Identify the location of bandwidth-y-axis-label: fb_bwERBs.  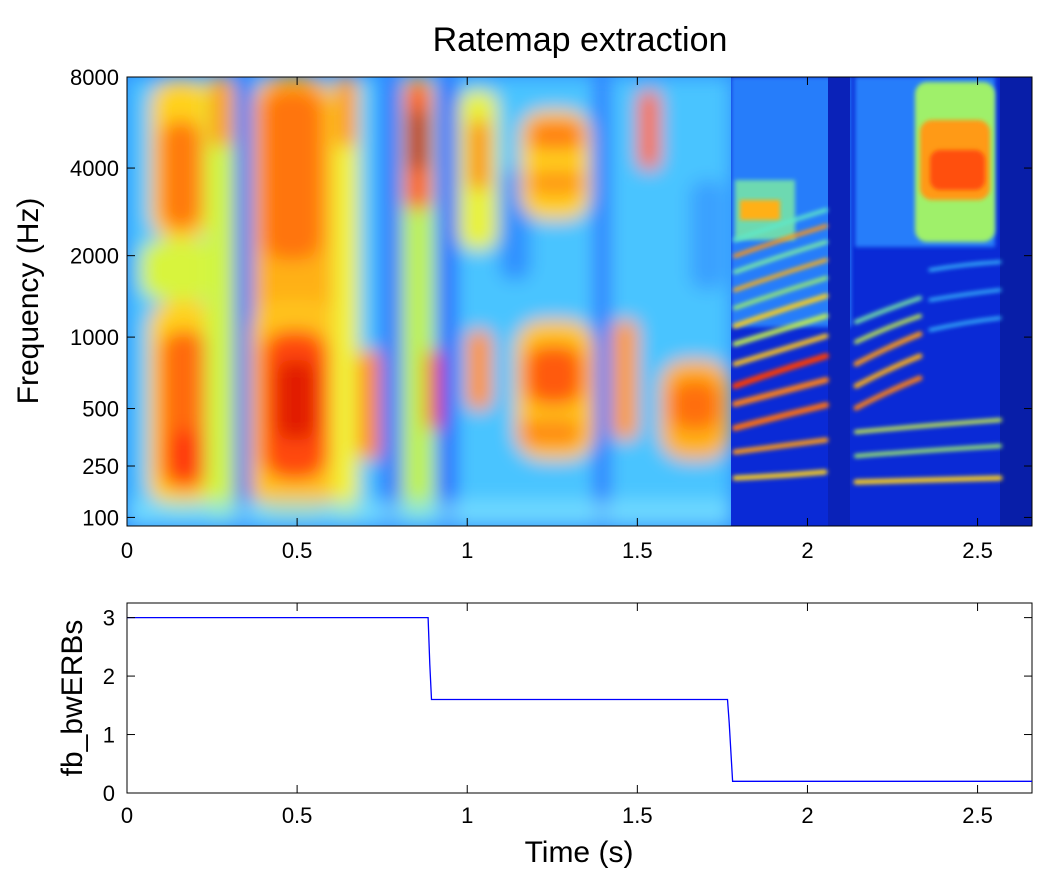
(72, 698).